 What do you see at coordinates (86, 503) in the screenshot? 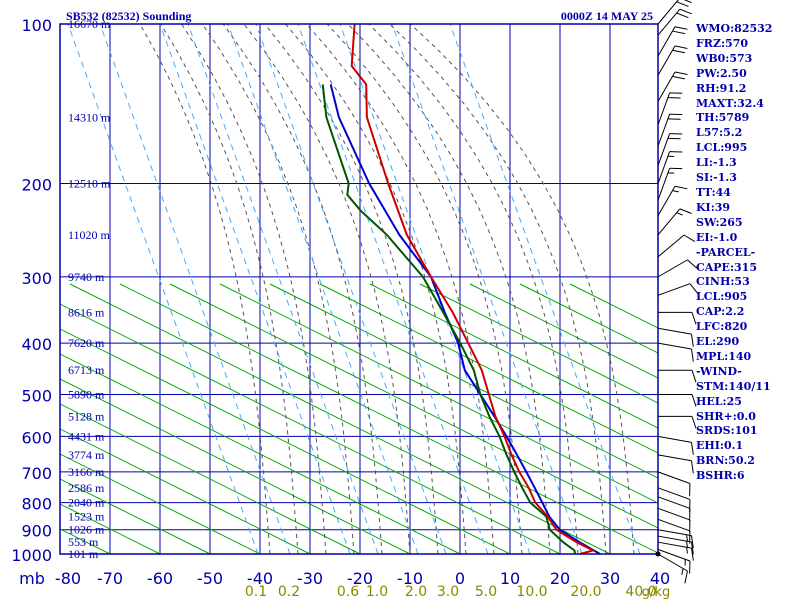
I see `height-label: 2040 m` at bounding box center [86, 503].